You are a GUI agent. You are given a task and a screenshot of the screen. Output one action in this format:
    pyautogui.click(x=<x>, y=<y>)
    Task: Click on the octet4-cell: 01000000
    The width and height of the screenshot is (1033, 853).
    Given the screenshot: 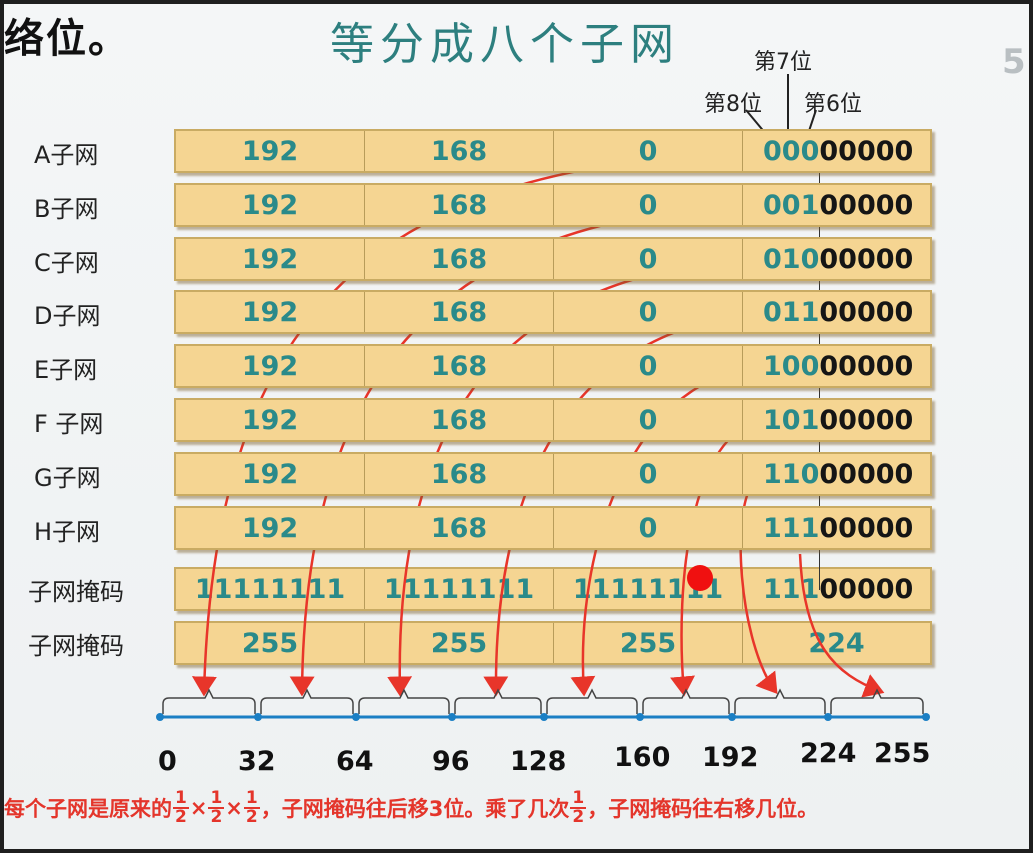 What is the action you would take?
    pyautogui.click(x=836, y=259)
    